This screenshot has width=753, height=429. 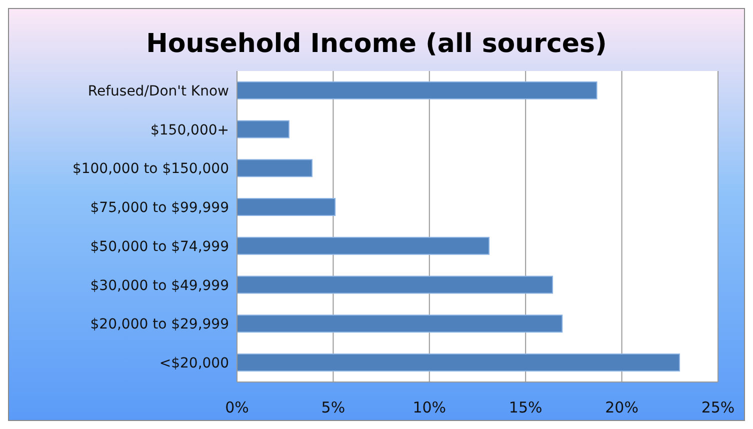 I want to click on y-tick-label: $150,000+, so click(x=189, y=130).